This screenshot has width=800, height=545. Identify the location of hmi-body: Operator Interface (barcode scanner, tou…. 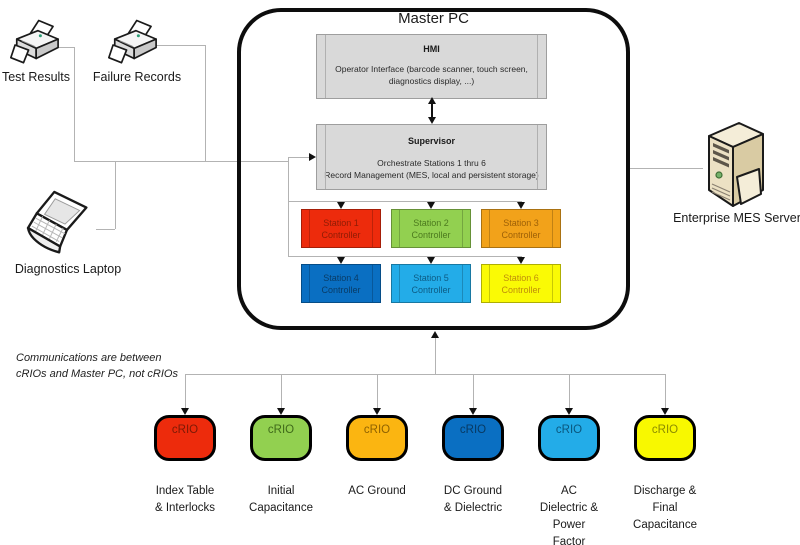
(431, 75).